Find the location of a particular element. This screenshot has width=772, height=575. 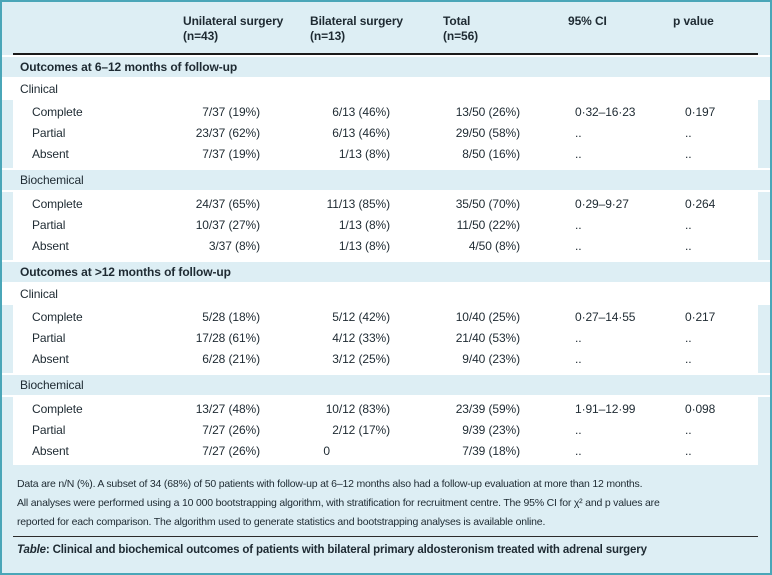

cell-total: 9/40 (23%) is located at coordinates (491, 359).